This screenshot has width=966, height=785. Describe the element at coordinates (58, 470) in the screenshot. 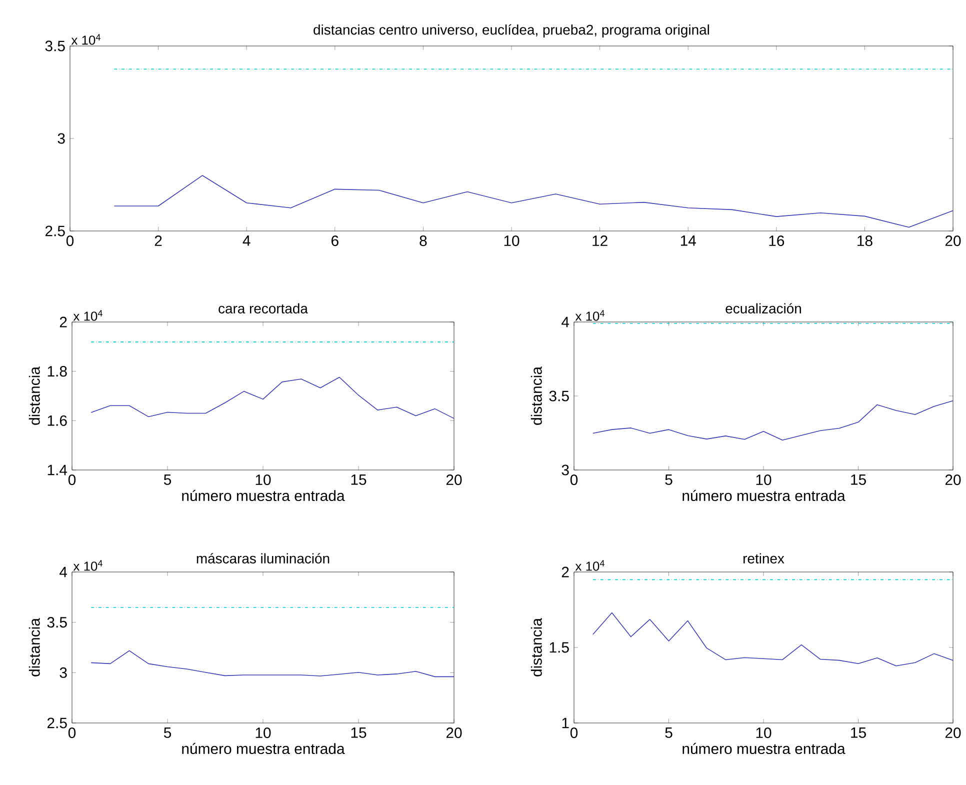

I see `y-tick-label: 1.4` at that location.